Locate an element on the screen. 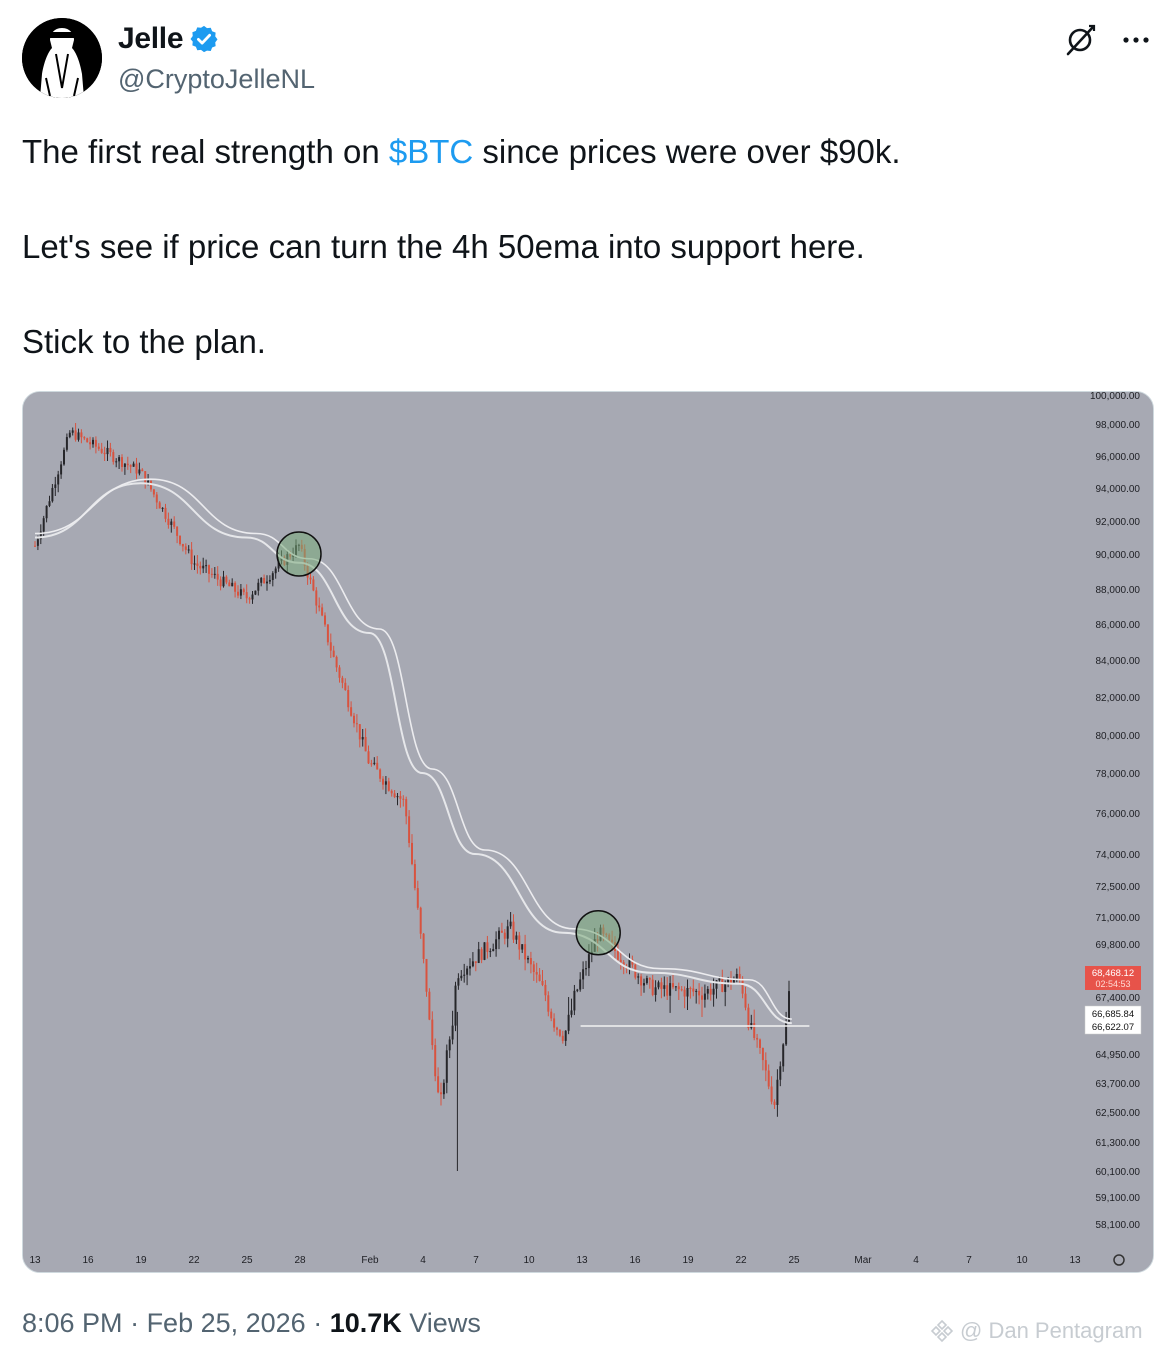 The image size is (1174, 1357). ema-value-label-2: 66,622.07 is located at coordinates (1113, 1027).